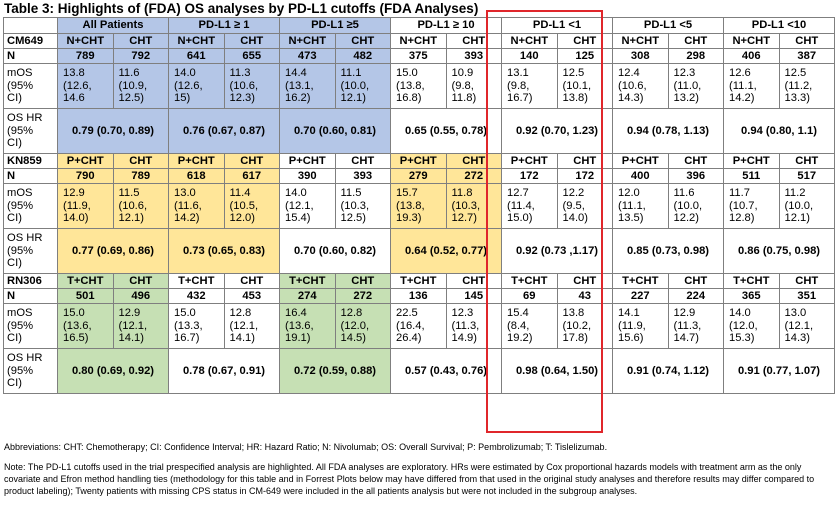 Image resolution: width=840 pixels, height=506 pixels. Describe the element at coordinates (362, 326) in the screenshot. I see `mos-value: 12.8 (12.0, 14.5)` at that location.